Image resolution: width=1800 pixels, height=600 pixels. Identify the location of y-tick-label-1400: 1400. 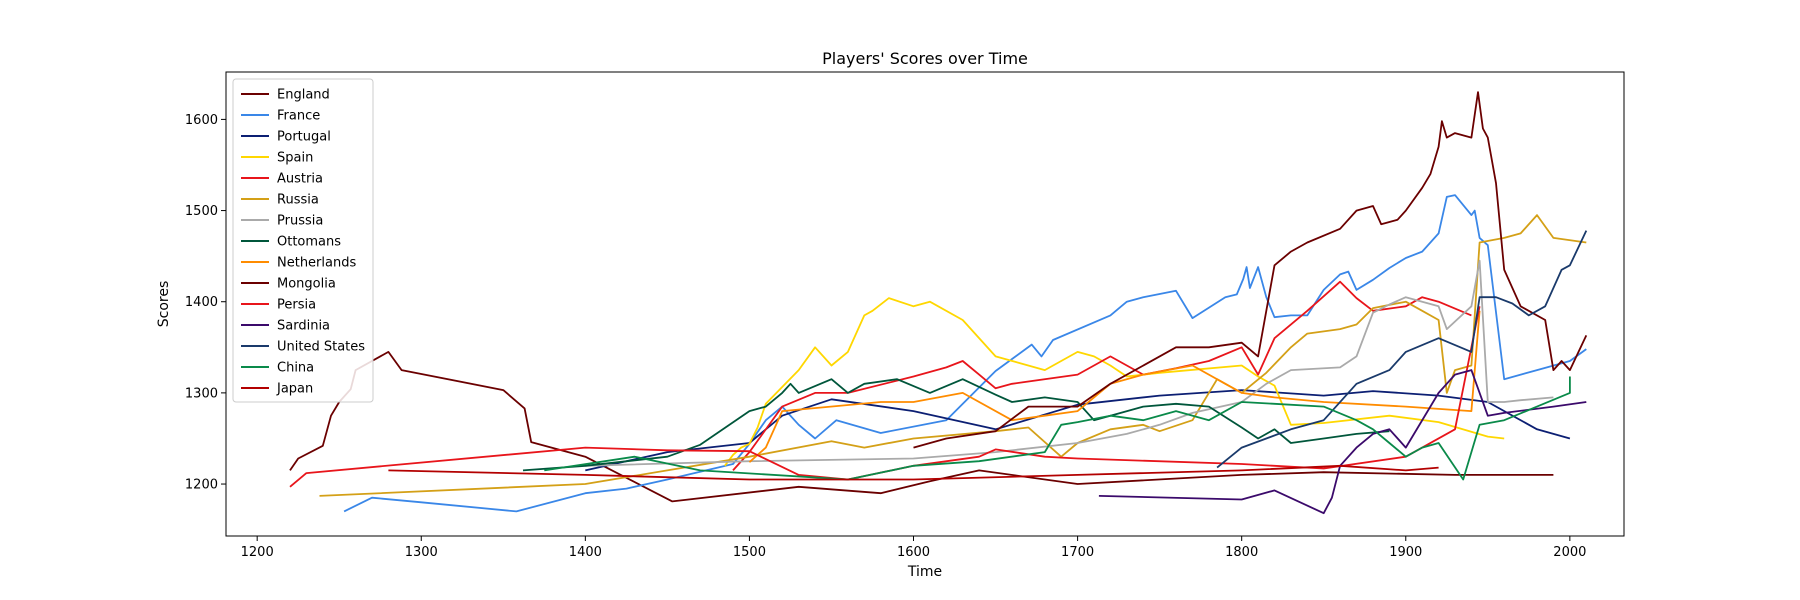
(201, 302).